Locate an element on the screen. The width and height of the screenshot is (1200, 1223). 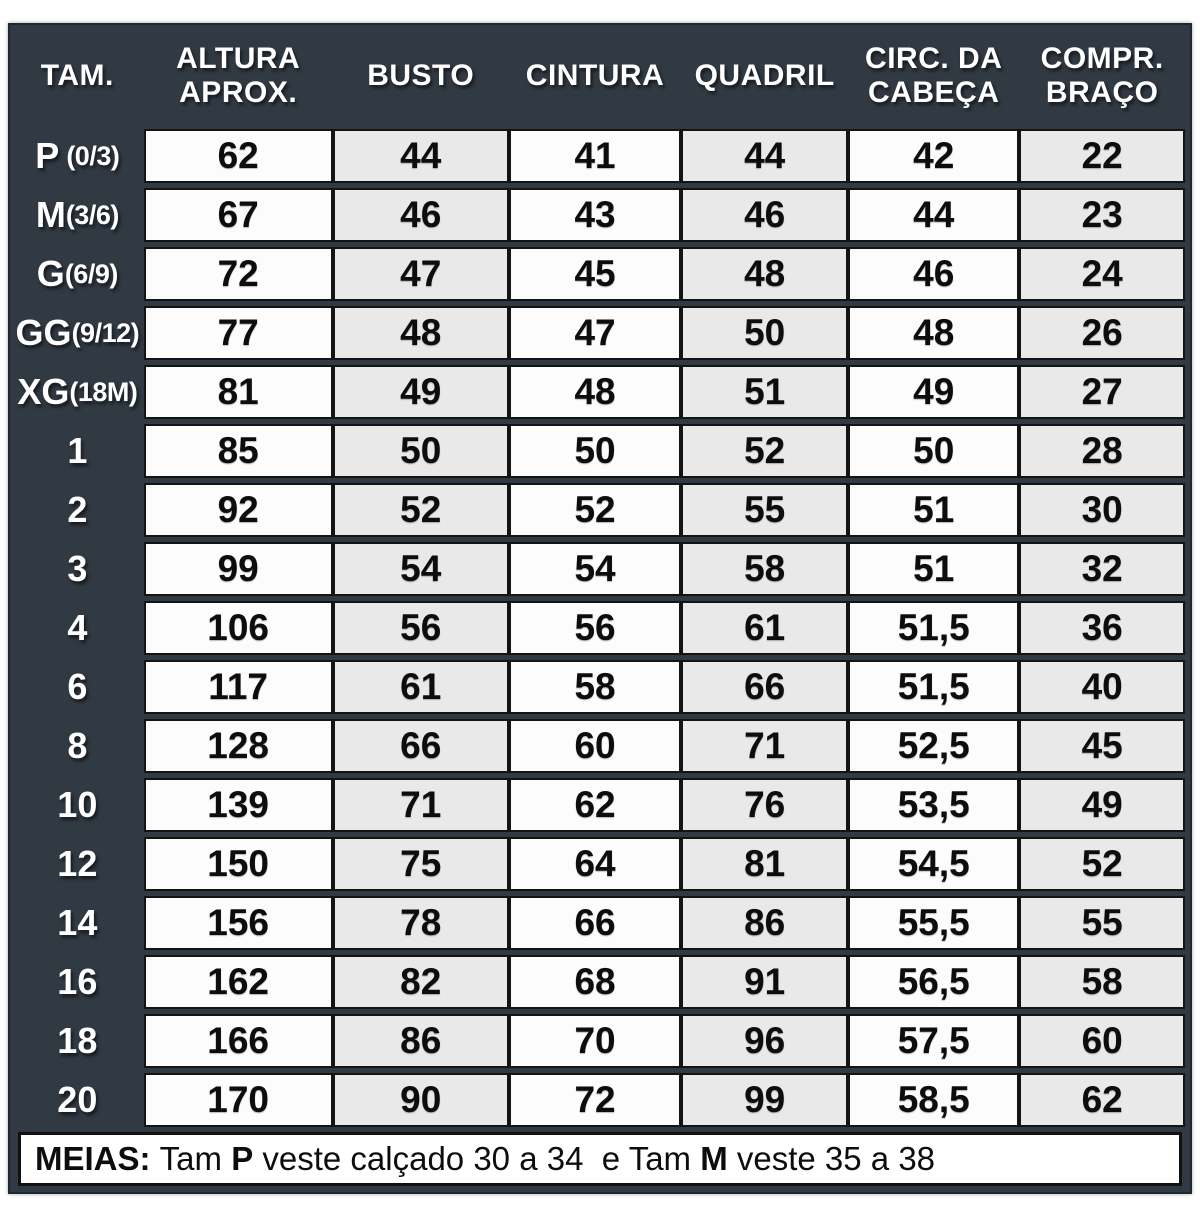
cell-altura: 77 is located at coordinates (238, 333).